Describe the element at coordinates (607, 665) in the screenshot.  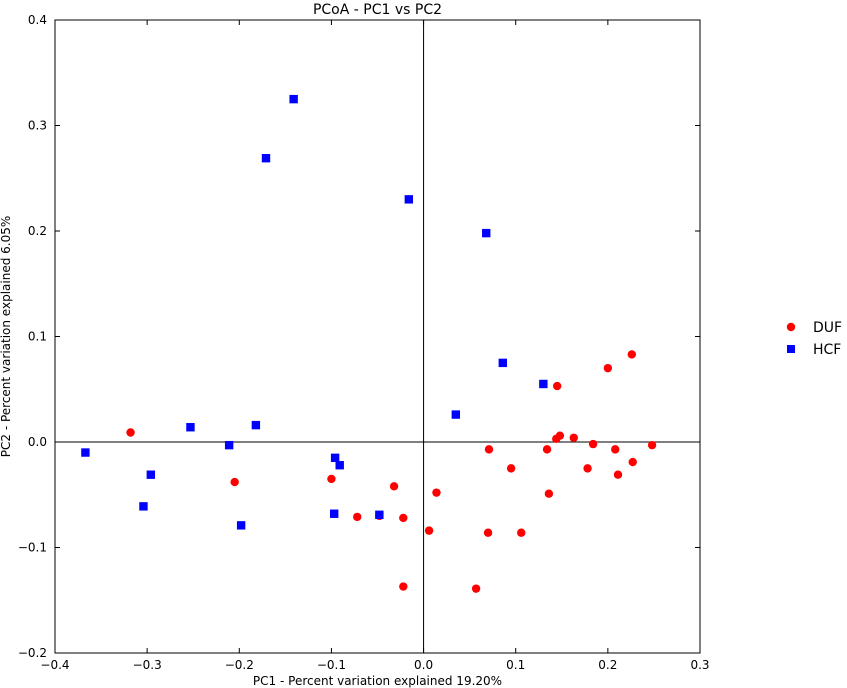
I see `x-tick-label: 0.2` at that location.